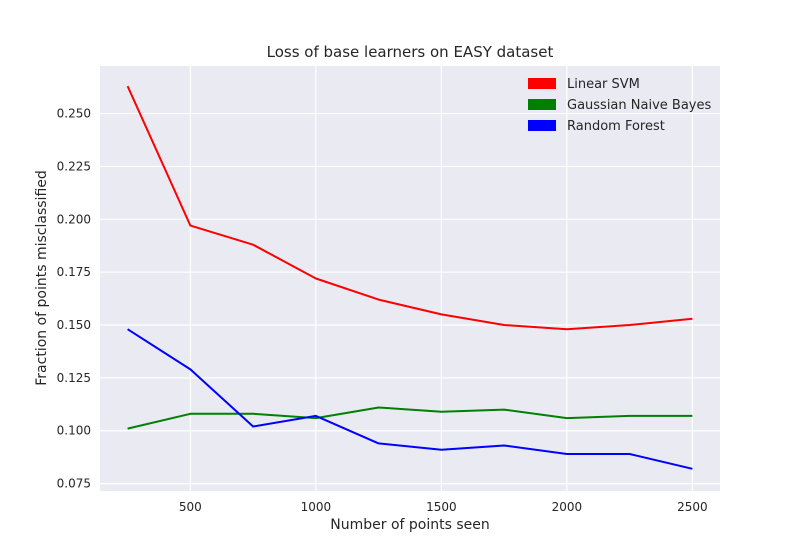 This screenshot has width=800, height=550. Describe the element at coordinates (441, 507) in the screenshot. I see `x-tick-label: 1500` at that location.